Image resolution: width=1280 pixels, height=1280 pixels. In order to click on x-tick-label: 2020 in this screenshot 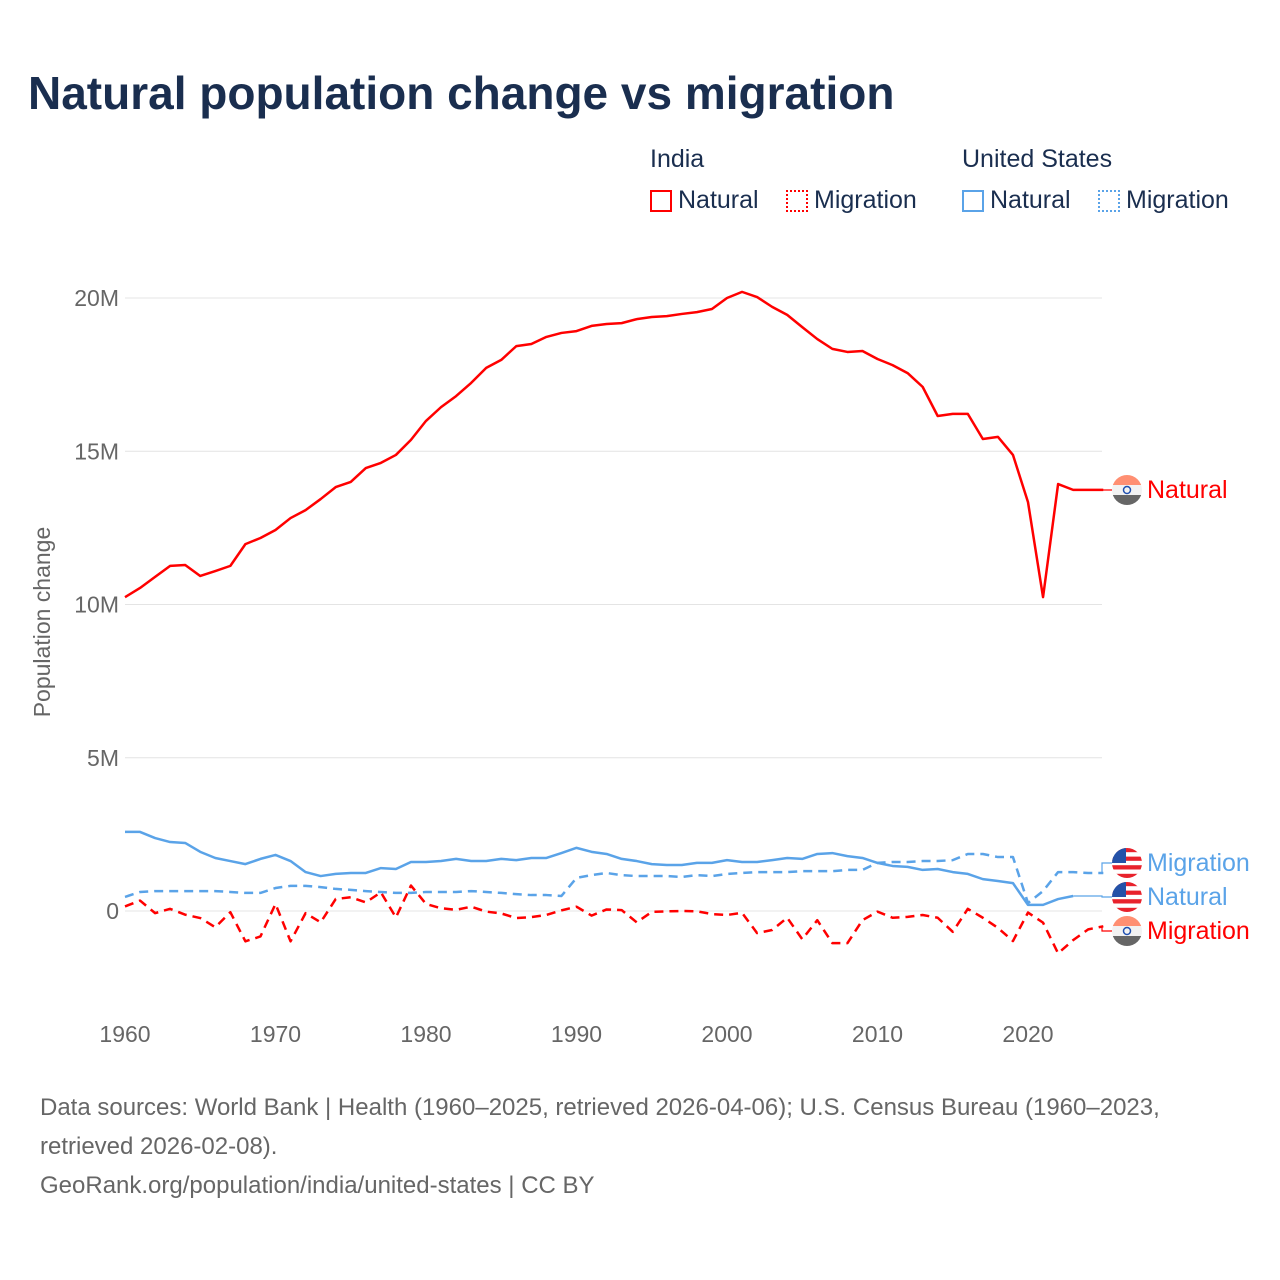, I will do `click(1027, 1034)`.